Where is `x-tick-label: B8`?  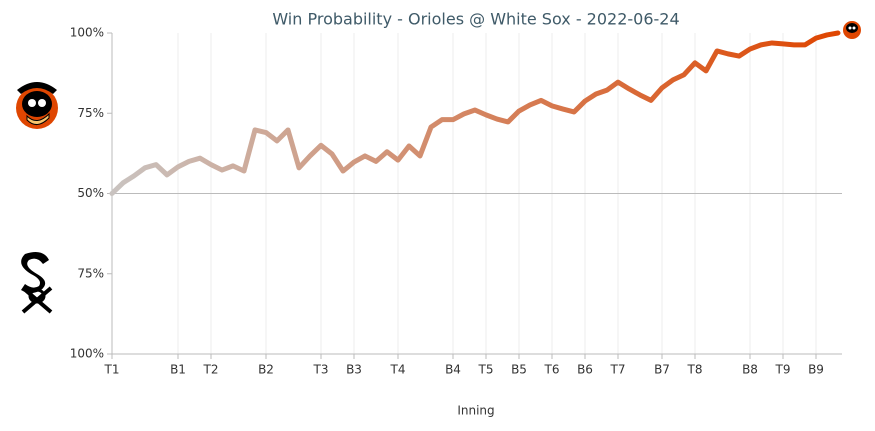
x-tick-label: B8 is located at coordinates (750, 370).